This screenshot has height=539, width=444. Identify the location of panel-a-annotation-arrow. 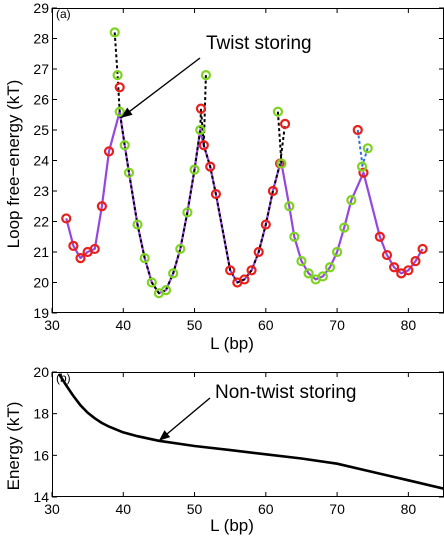
(160, 88).